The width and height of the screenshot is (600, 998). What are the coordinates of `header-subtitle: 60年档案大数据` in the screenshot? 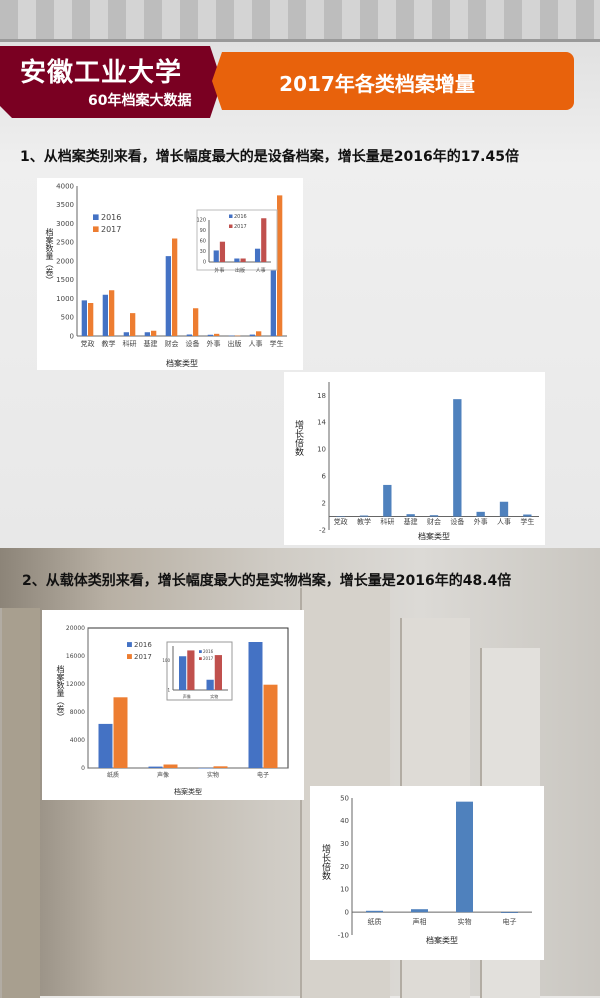 It's located at (140, 101).